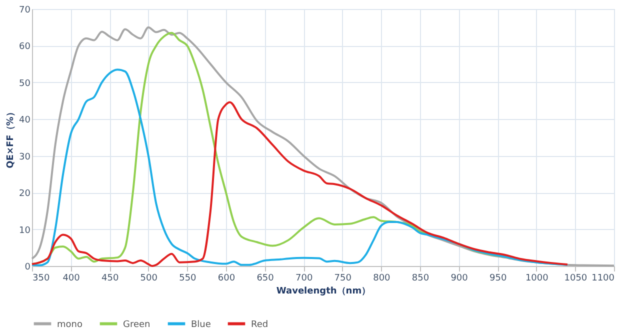 Image resolution: width=620 pixels, height=335 pixels. I want to click on y-tick-label: 0, so click(27, 267).